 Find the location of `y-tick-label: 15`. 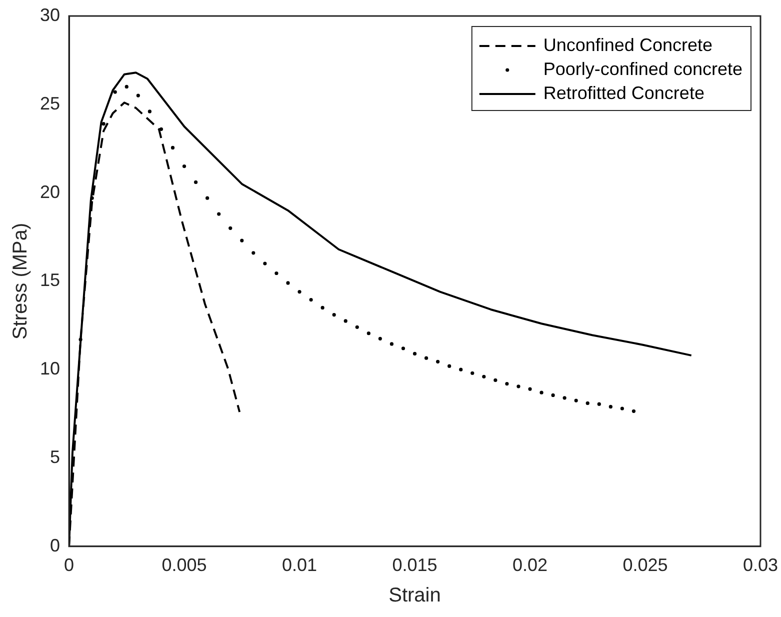

y-tick-label: 15 is located at coordinates (50, 280).